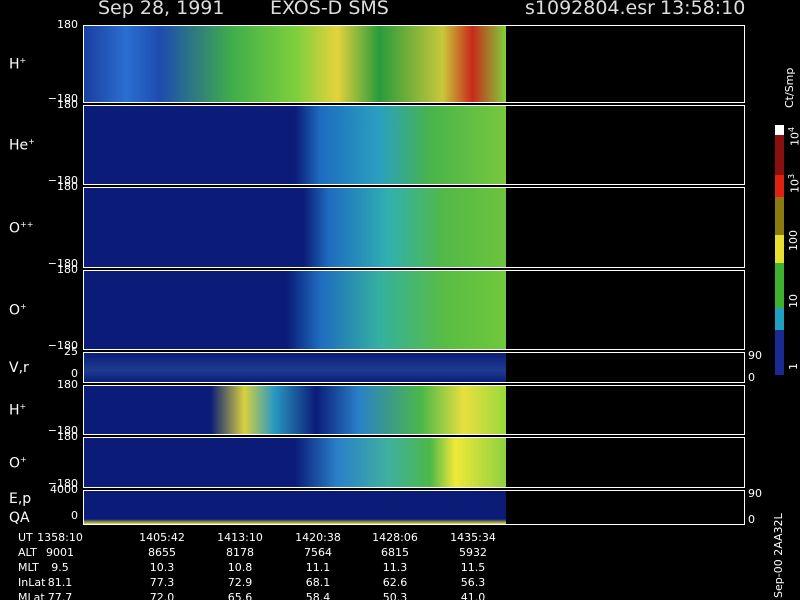 The height and width of the screenshot is (600, 800). What do you see at coordinates (318, 537) in the screenshot?
I see `row-value: 1420:38` at bounding box center [318, 537].